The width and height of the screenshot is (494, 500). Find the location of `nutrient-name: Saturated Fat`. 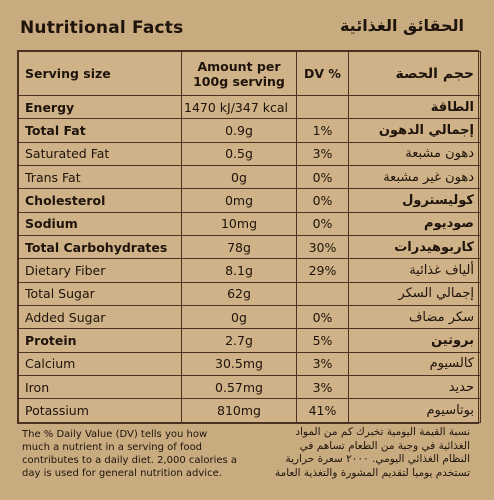

nutrient-name: Saturated Fat is located at coordinates (100, 154).